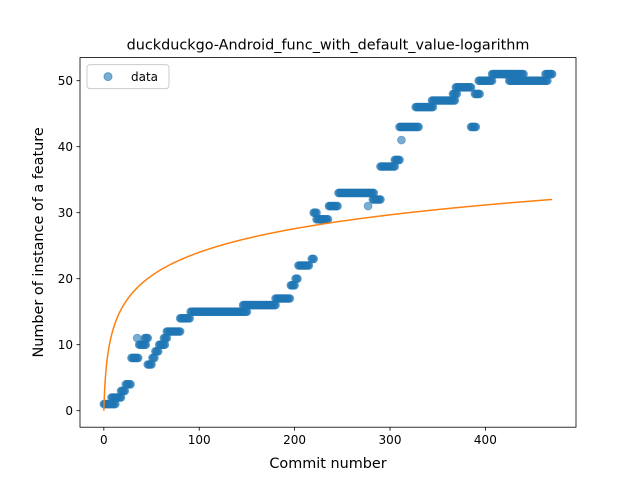 Image resolution: width=640 pixels, height=480 pixels. I want to click on legend: data, so click(128, 77).